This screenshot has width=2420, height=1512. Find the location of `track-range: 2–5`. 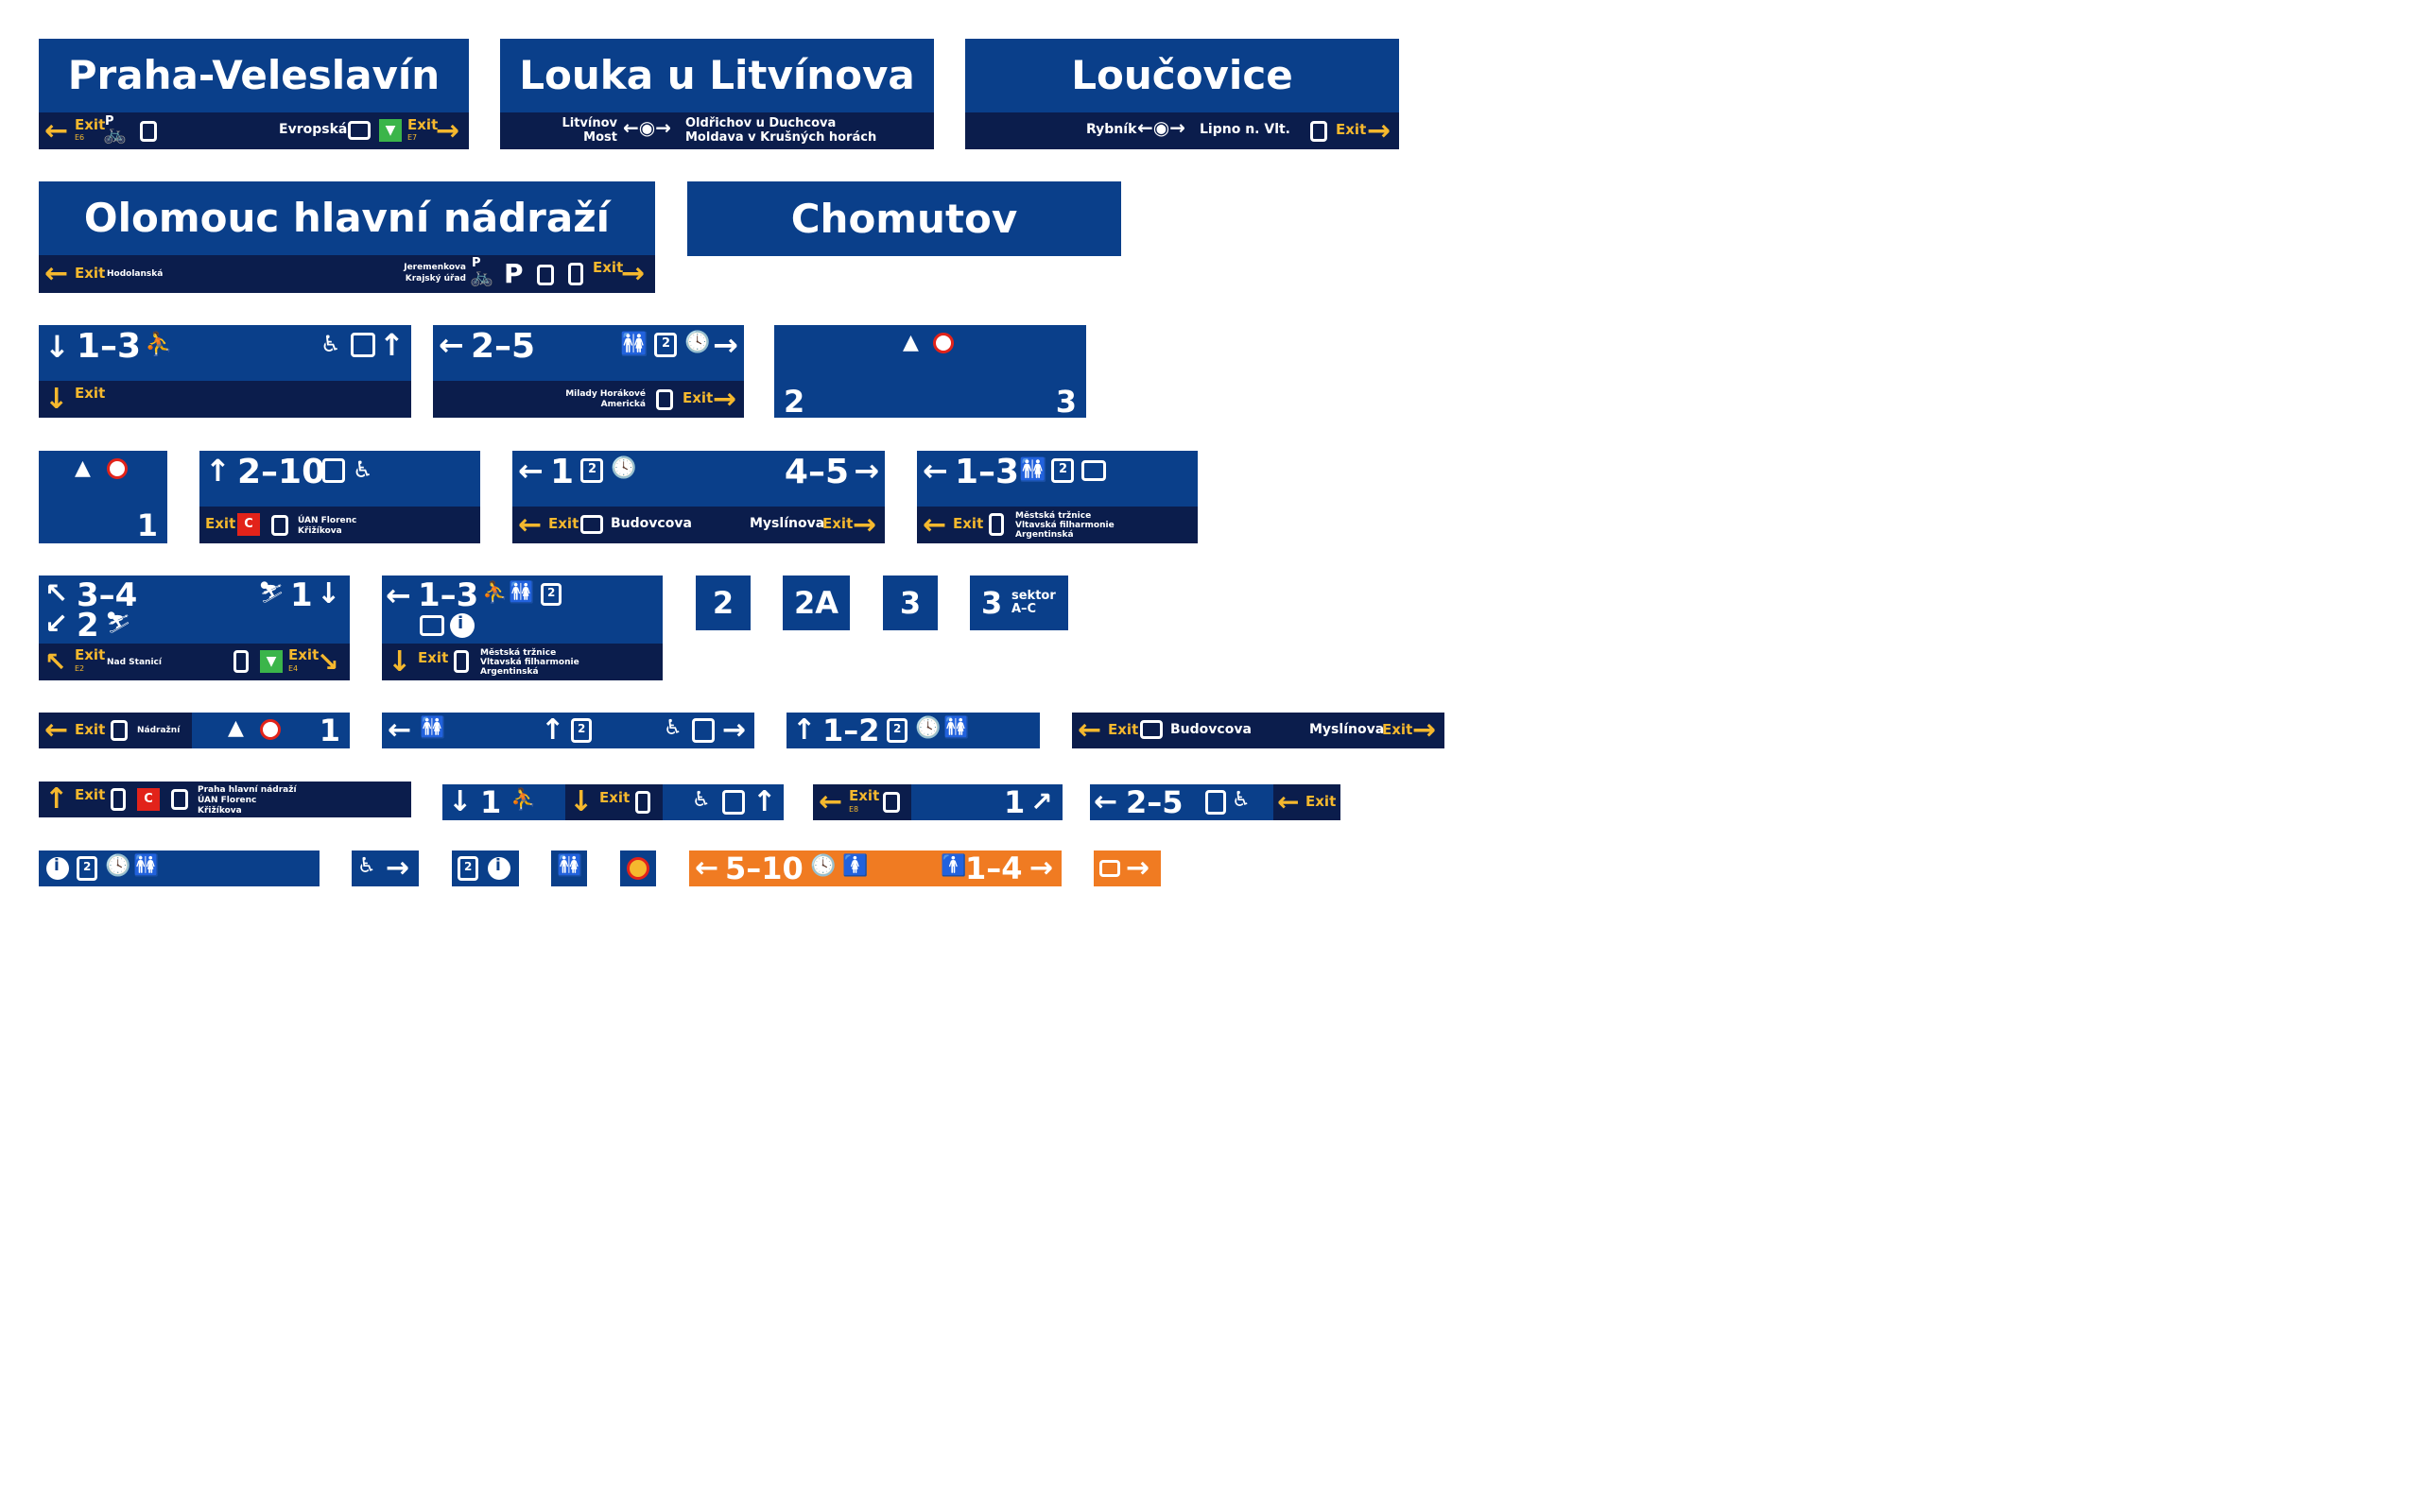

track-range: 2–5 is located at coordinates (504, 346).